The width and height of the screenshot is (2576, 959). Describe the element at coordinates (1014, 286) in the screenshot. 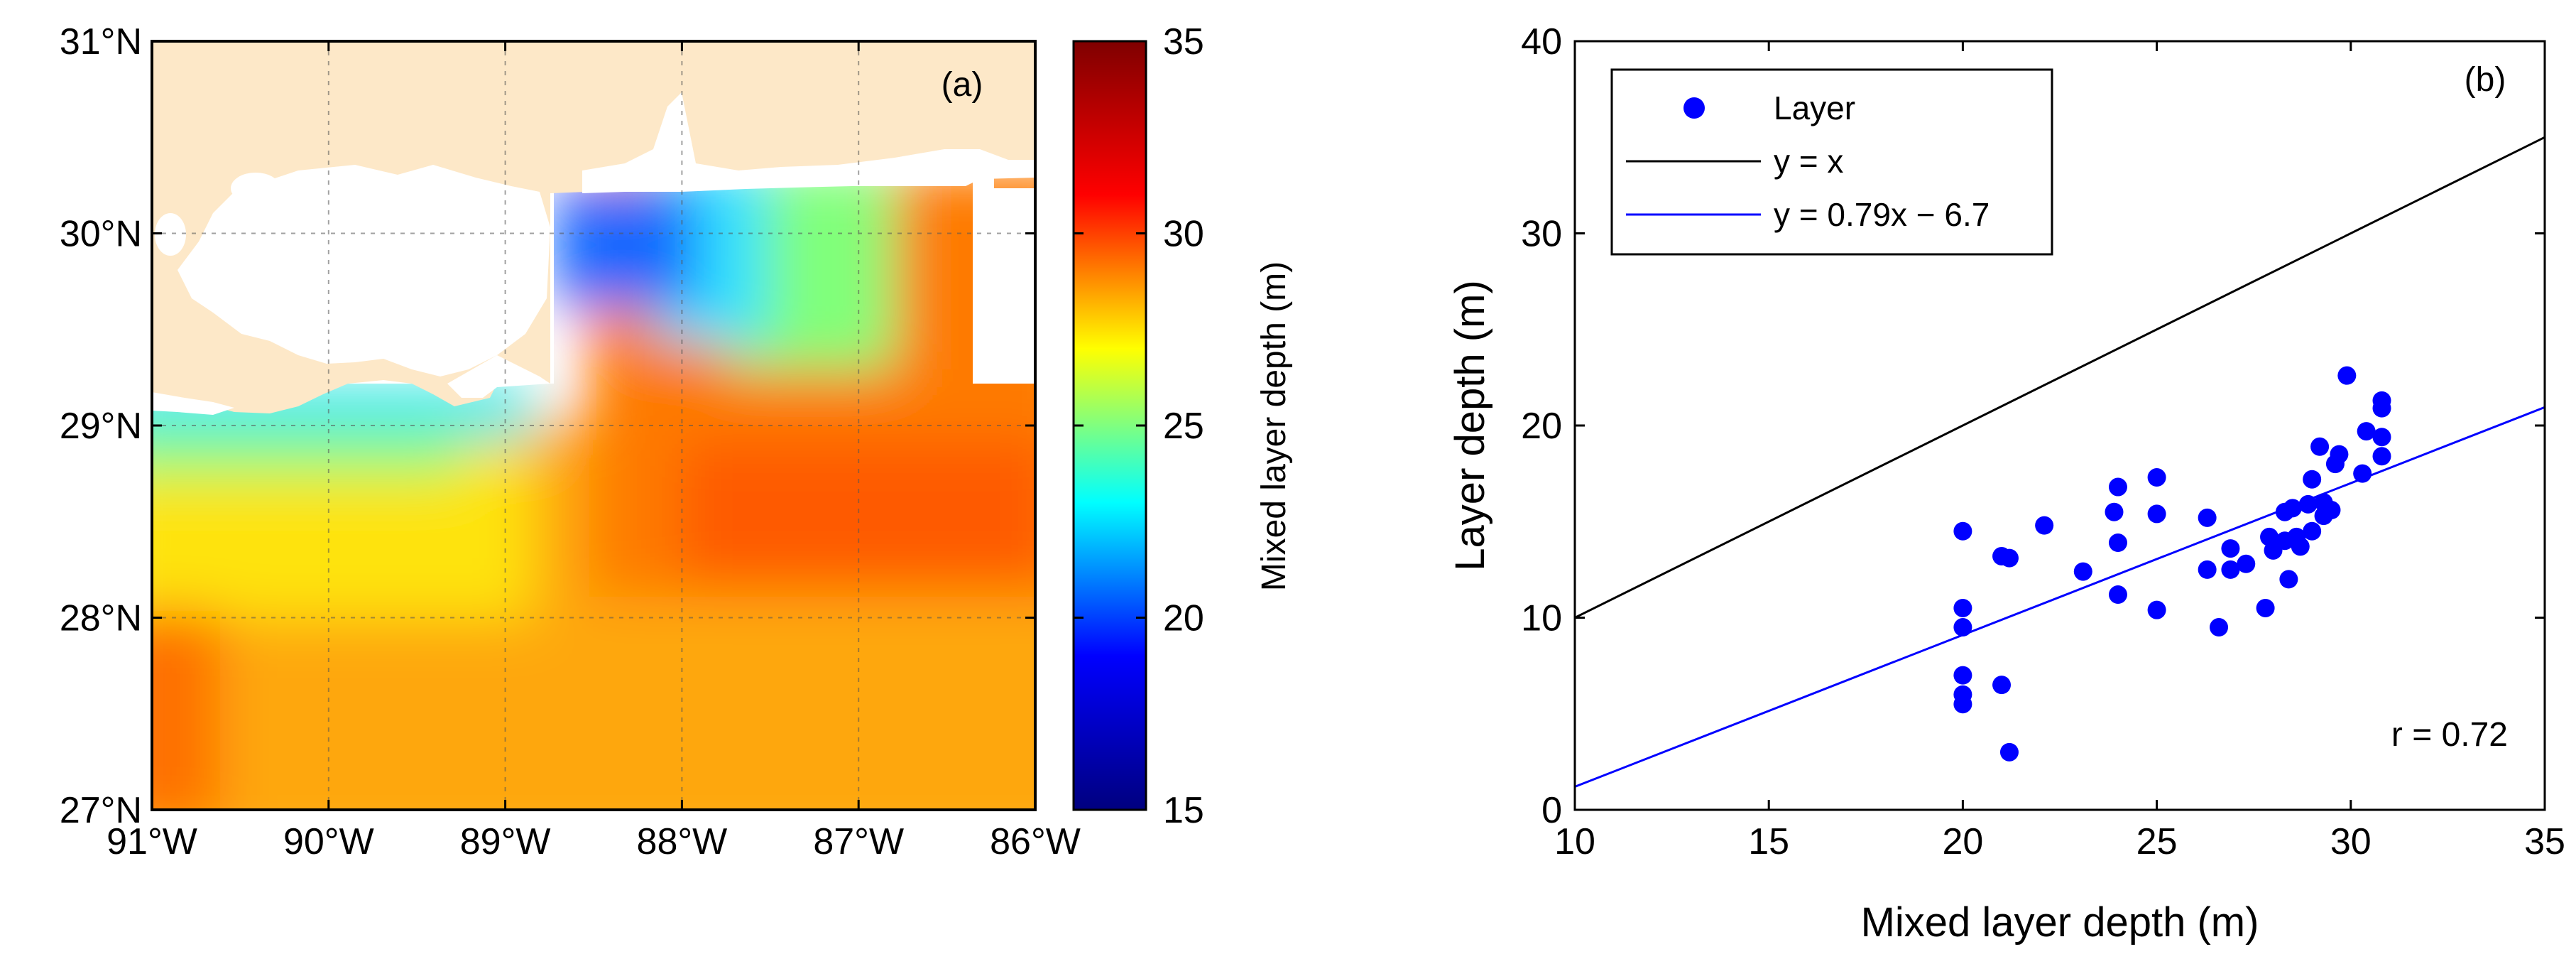

I see `data-void-east` at that location.